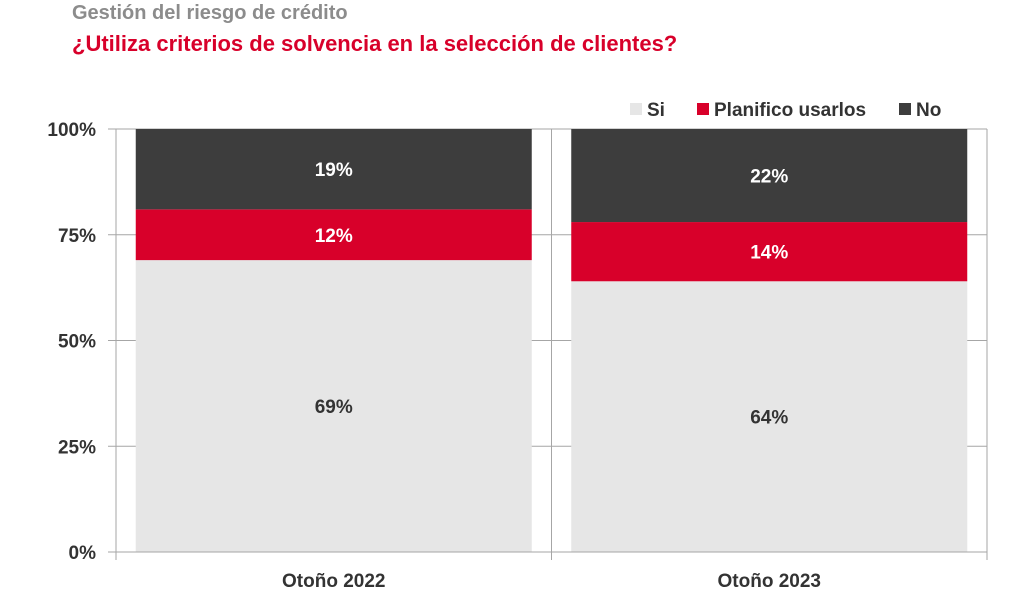 The height and width of the screenshot is (594, 1027). What do you see at coordinates (77, 447) in the screenshot?
I see `y-tick-label: 25%` at bounding box center [77, 447].